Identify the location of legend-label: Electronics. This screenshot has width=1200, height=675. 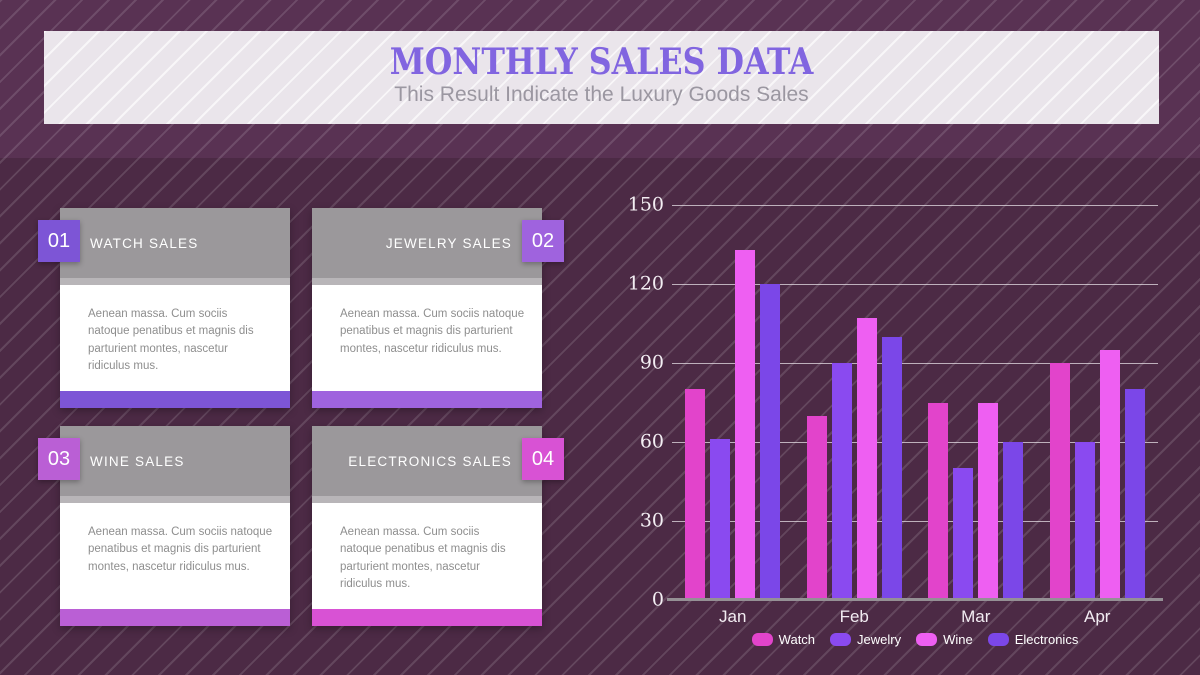
(1046, 639).